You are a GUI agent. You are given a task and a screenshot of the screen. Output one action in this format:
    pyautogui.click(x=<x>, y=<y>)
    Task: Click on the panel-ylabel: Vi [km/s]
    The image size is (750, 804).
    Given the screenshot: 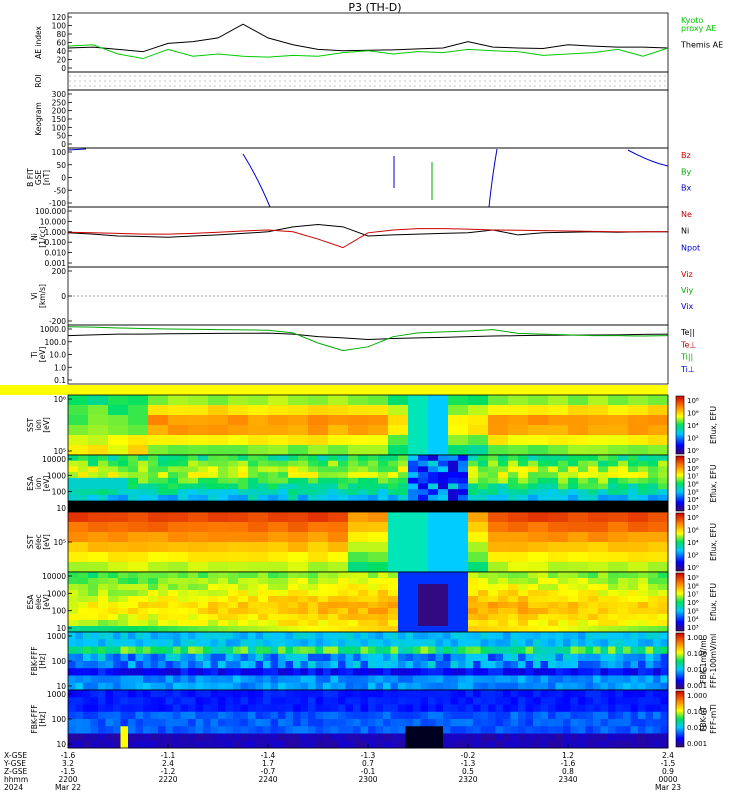 What is the action you would take?
    pyautogui.click(x=38, y=296)
    